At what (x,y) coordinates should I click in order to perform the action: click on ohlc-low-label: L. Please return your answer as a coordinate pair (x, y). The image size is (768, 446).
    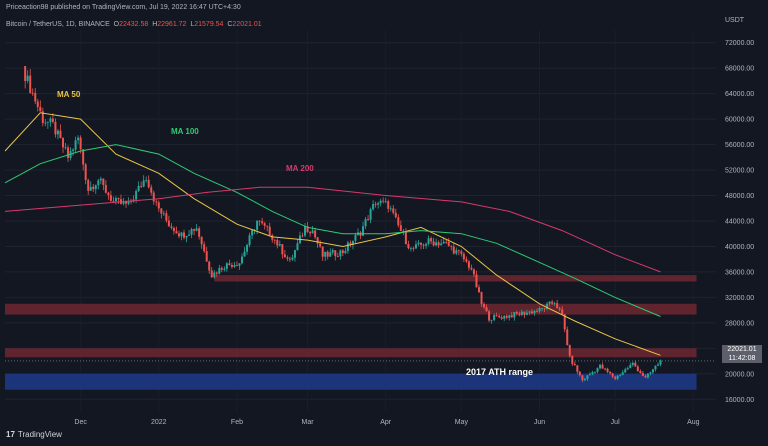
    Looking at the image, I should click on (192, 24).